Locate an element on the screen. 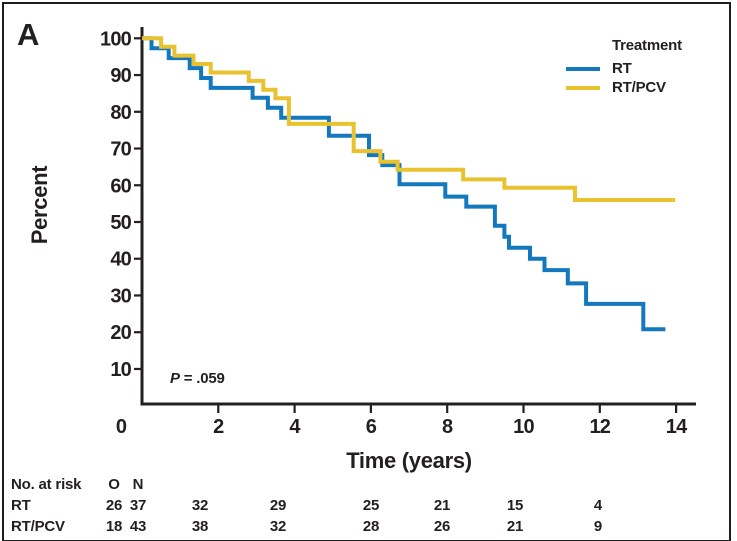  y-tick-label: 40 is located at coordinates (120, 260).